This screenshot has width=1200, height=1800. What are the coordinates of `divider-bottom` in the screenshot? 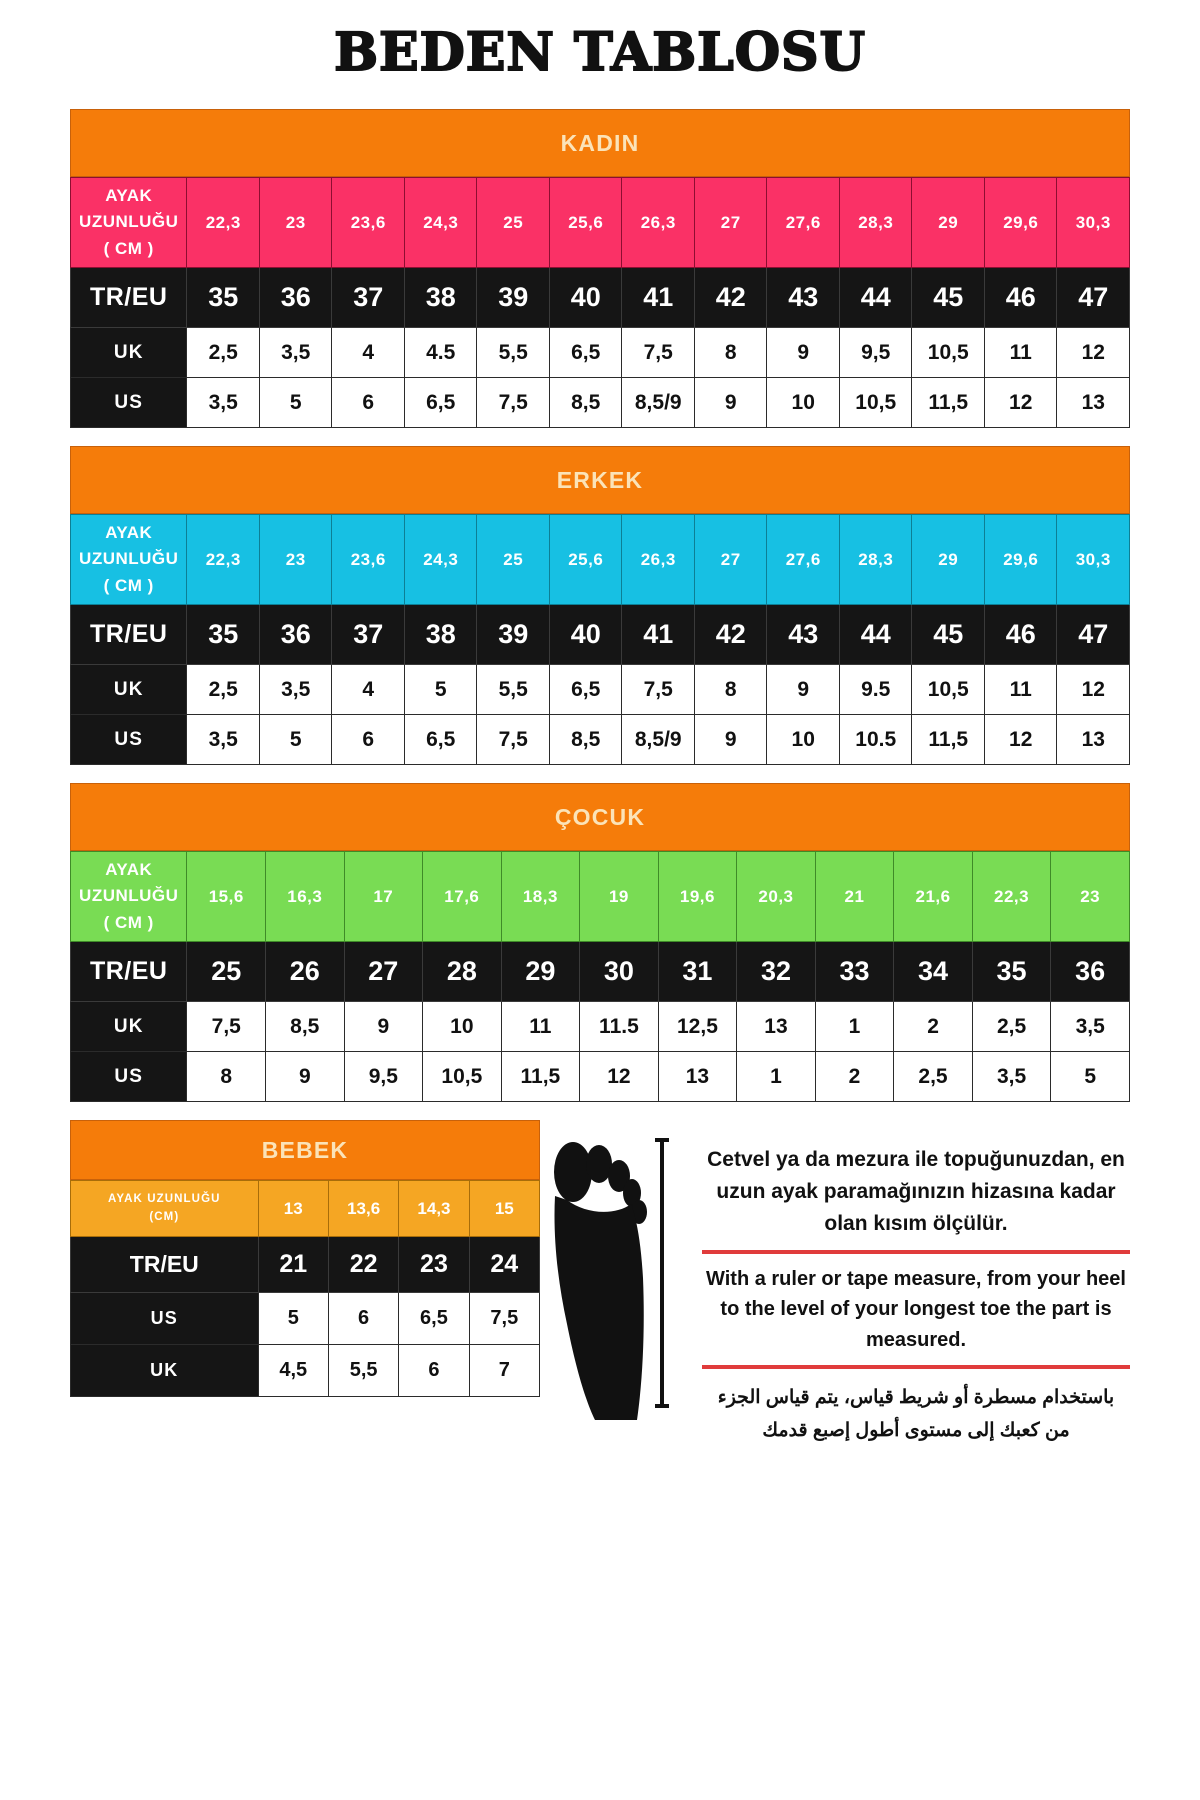 It's located at (916, 1366).